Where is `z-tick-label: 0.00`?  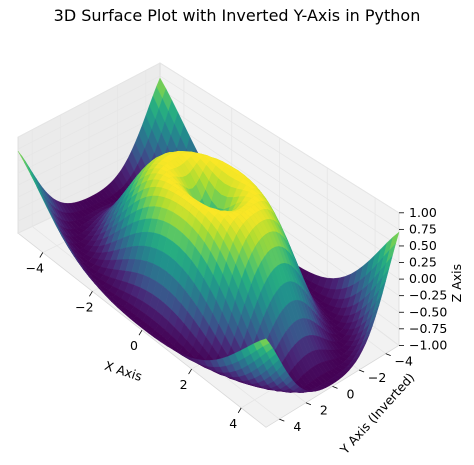
z-tick-label: 0.00 is located at coordinates (423, 278).